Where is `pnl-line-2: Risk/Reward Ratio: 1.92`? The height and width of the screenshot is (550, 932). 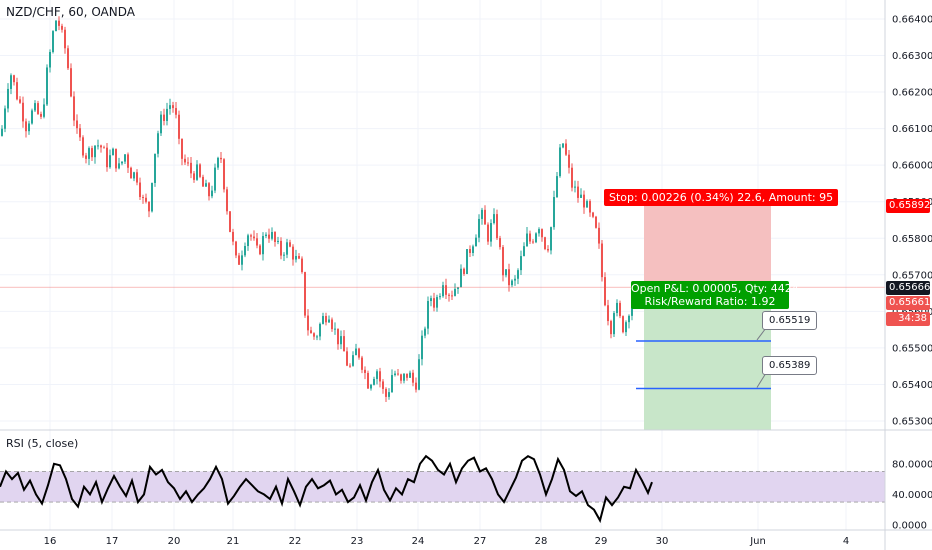 pnl-line-2: Risk/Reward Ratio: 1.92 is located at coordinates (710, 301).